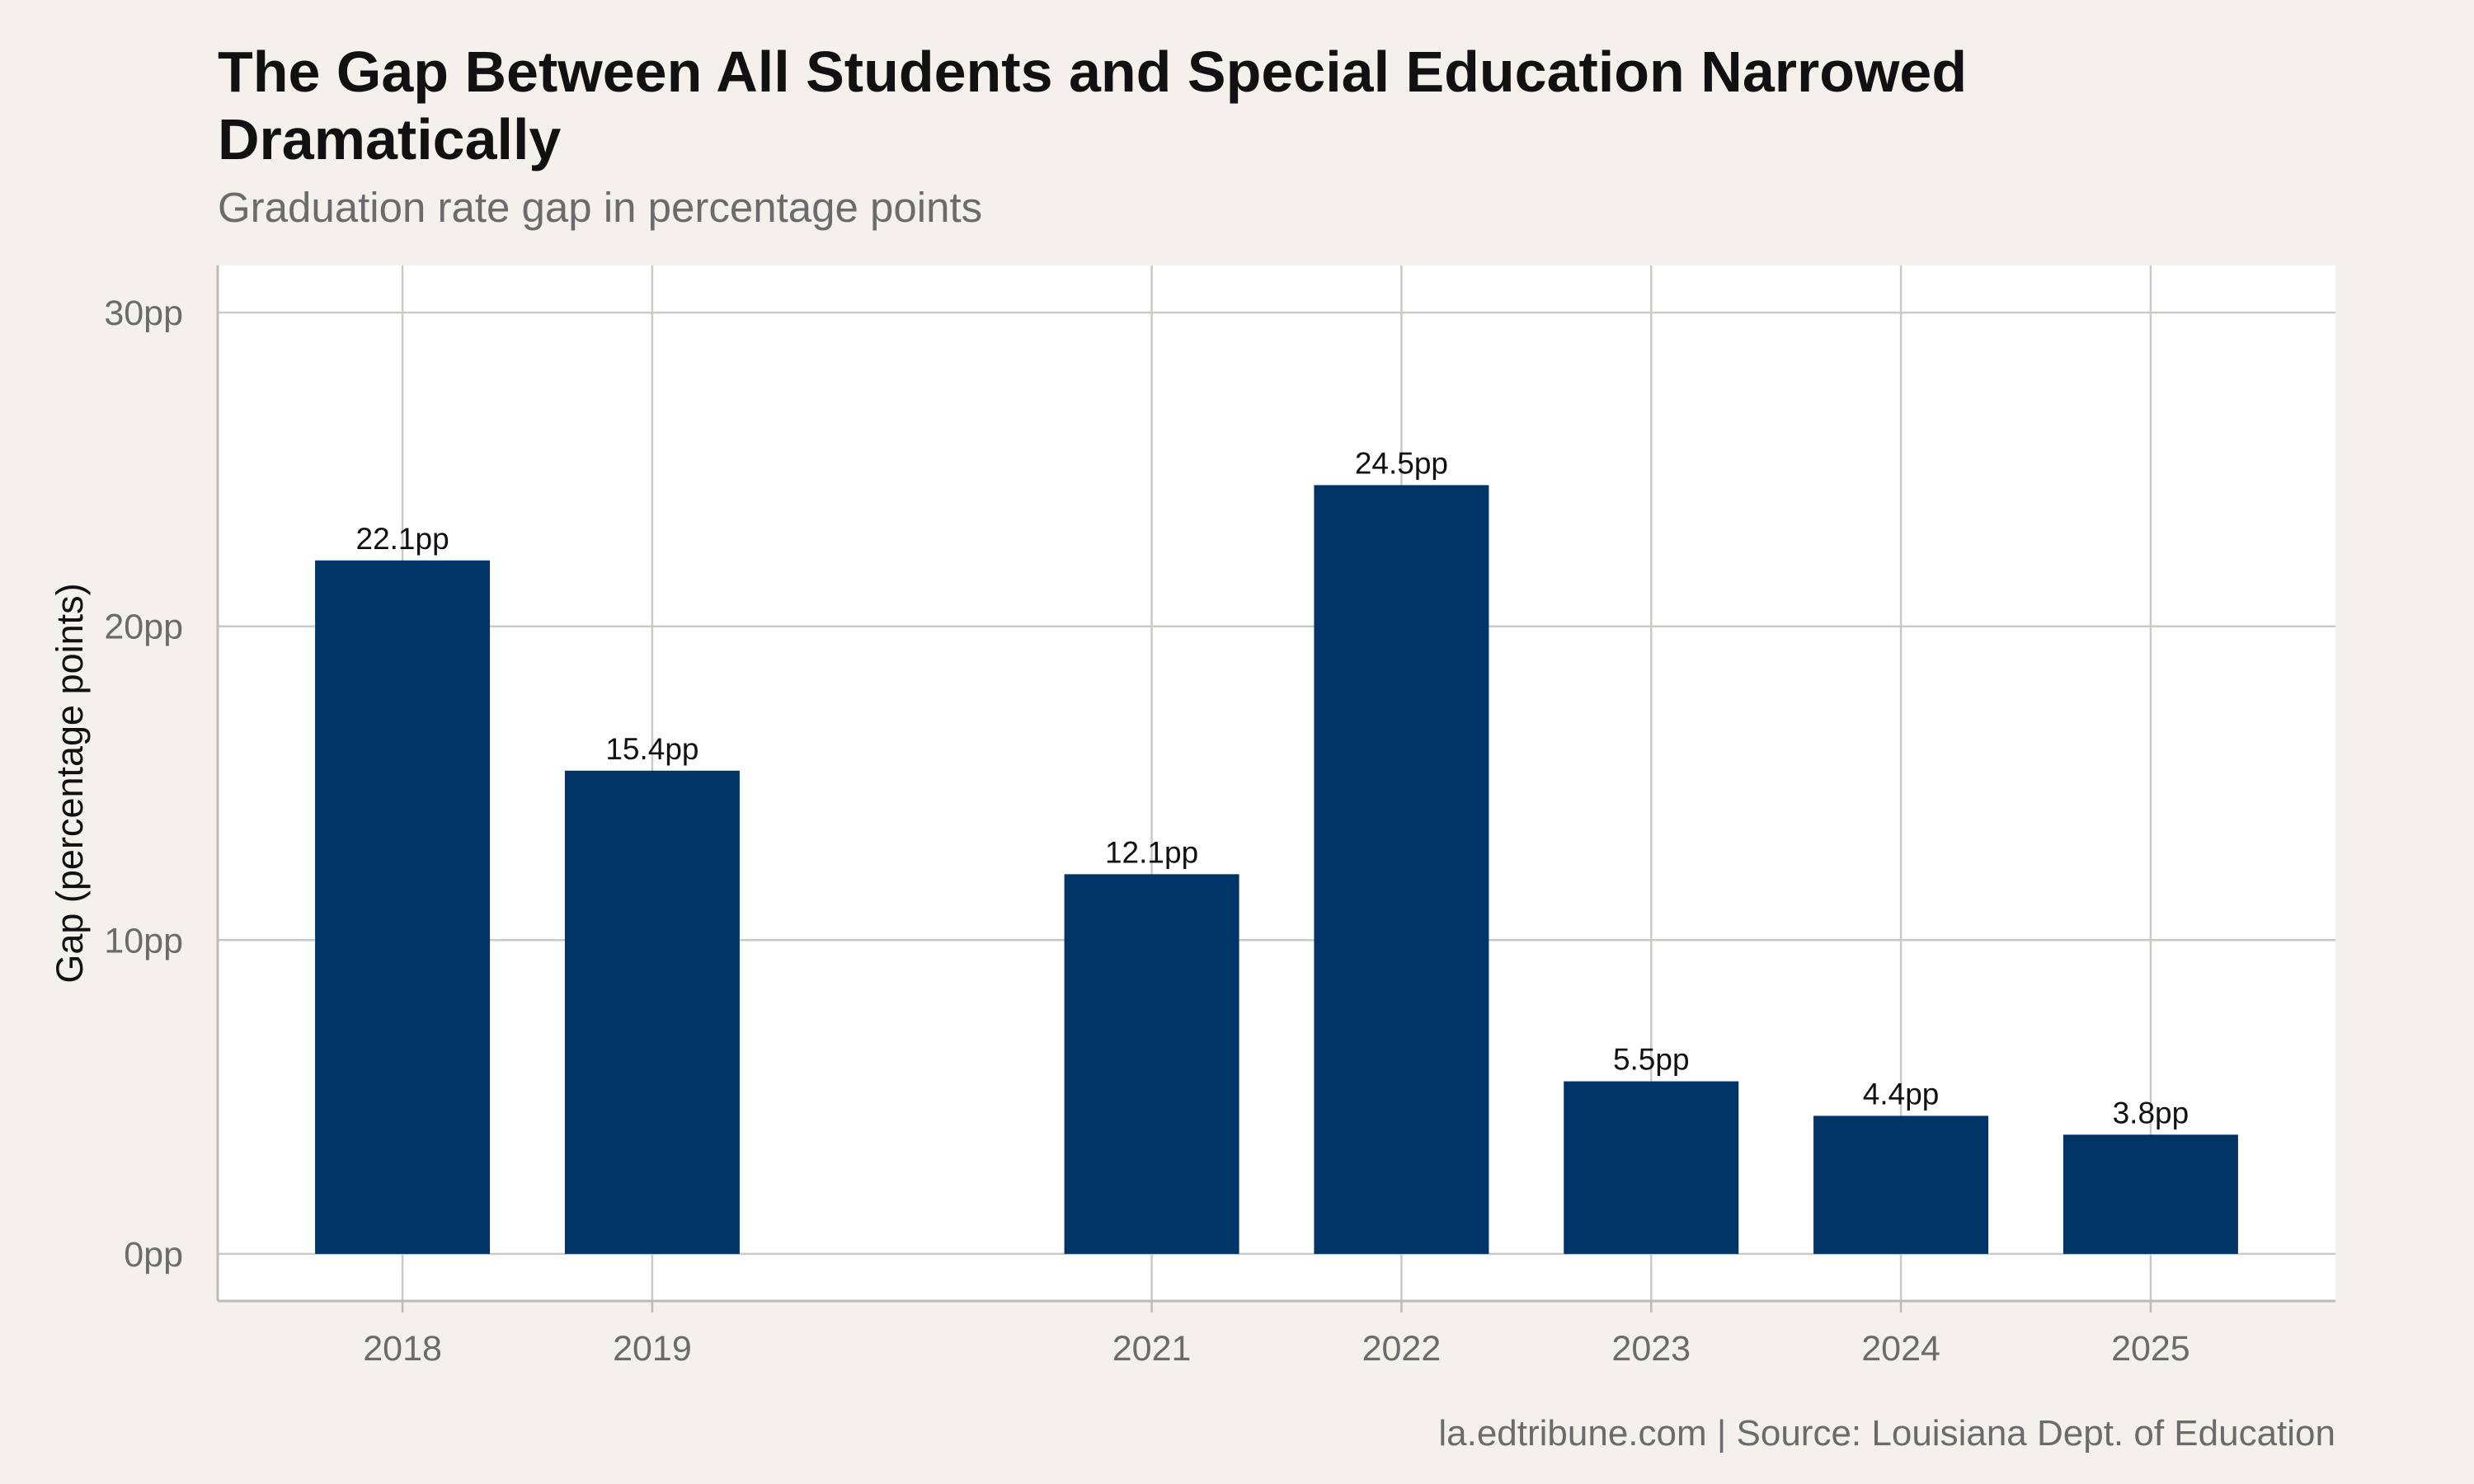  What do you see at coordinates (652, 1012) in the screenshot?
I see `bar-2019` at bounding box center [652, 1012].